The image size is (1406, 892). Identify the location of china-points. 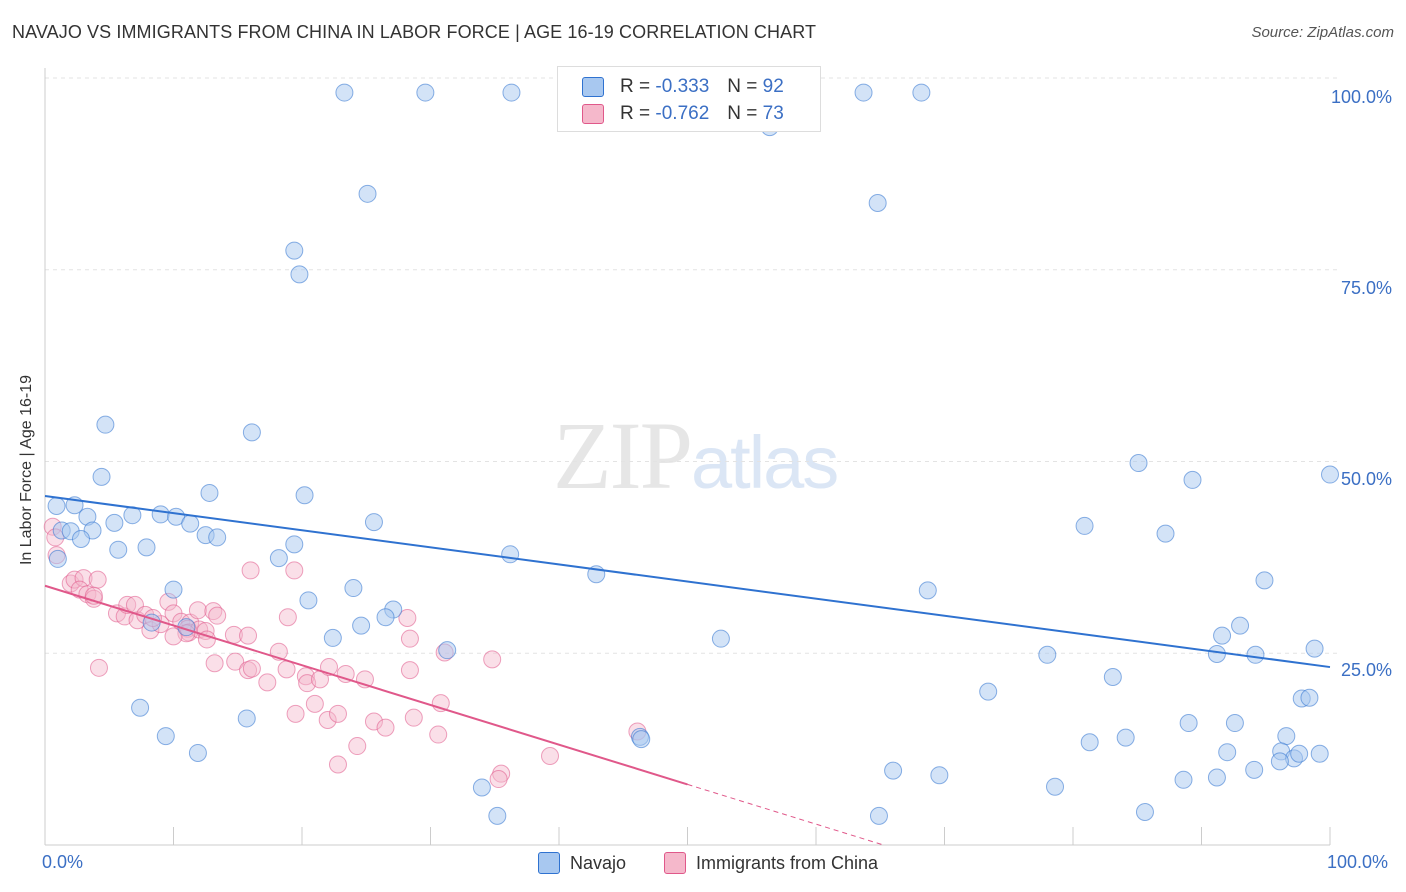
(345, 653).